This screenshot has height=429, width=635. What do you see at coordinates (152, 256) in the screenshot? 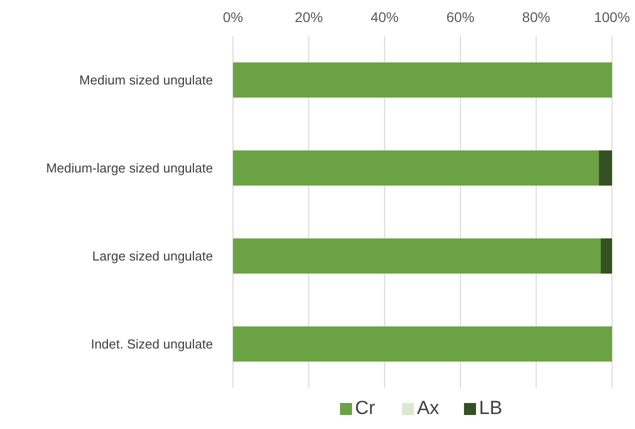
I see `y-tick-label: Large sized ungulate` at bounding box center [152, 256].